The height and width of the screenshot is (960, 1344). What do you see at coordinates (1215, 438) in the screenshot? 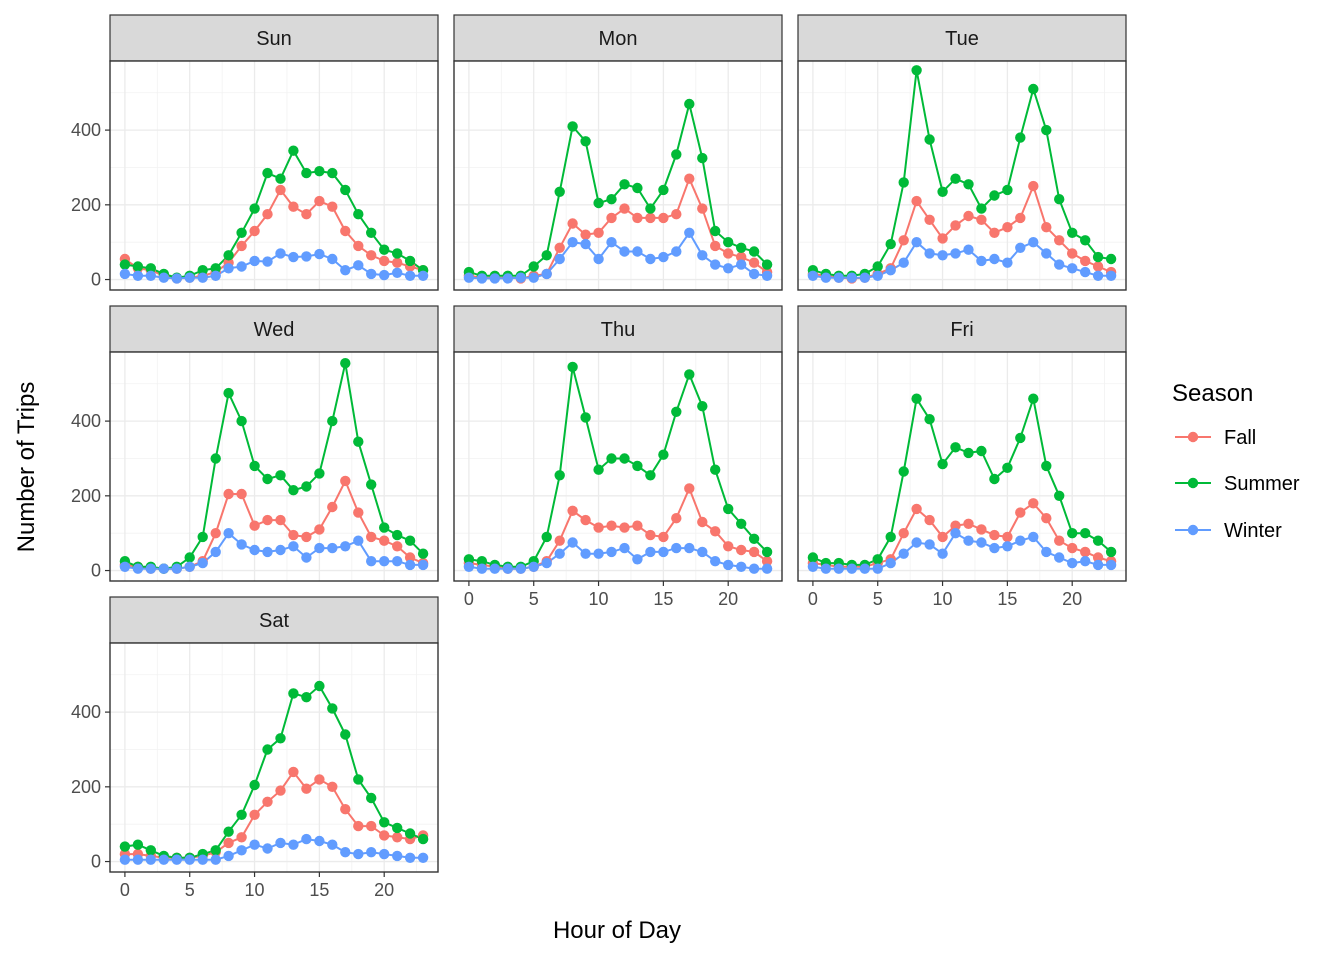
I see `legend-item-fall: Fall` at bounding box center [1215, 438].